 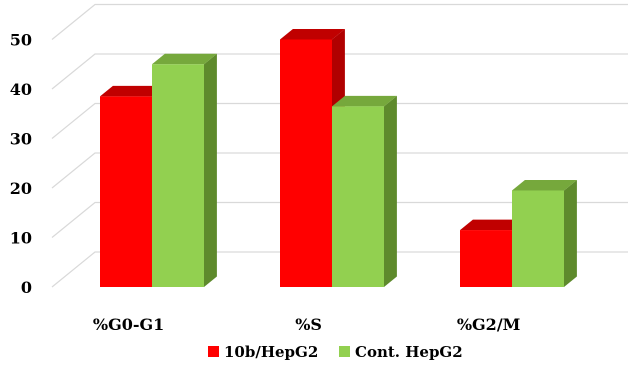 What do you see at coordinates (21, 164) in the screenshot?
I see `y-axis-ticks: 0 10 20 30 40 50` at bounding box center [21, 164].